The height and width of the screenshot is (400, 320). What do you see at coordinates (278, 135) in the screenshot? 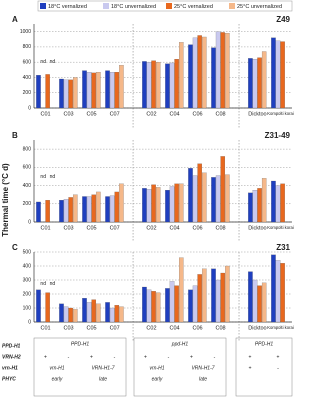
I see `panel-title: Z31-49` at bounding box center [278, 135].